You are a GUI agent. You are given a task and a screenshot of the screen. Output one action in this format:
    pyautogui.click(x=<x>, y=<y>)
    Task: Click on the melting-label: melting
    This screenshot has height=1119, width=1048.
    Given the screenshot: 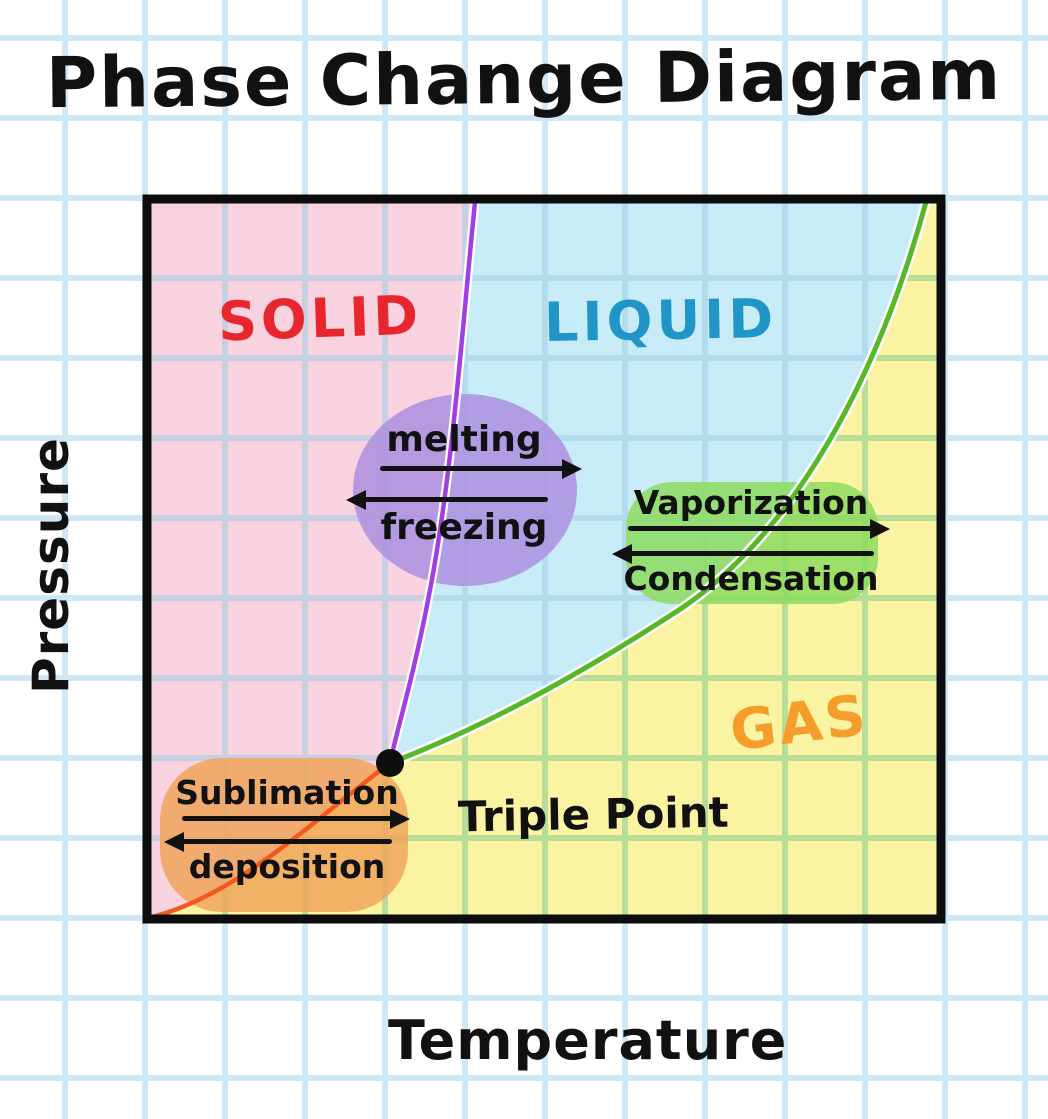 What is the action you would take?
    pyautogui.click(x=464, y=439)
    